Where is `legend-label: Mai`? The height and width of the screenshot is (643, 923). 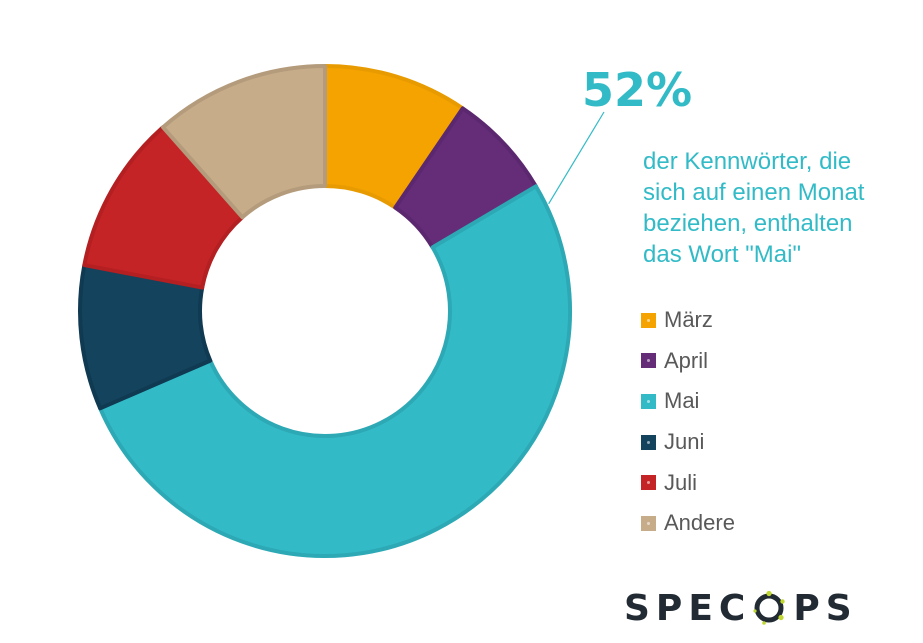
legend-label: Mai is located at coordinates (682, 401).